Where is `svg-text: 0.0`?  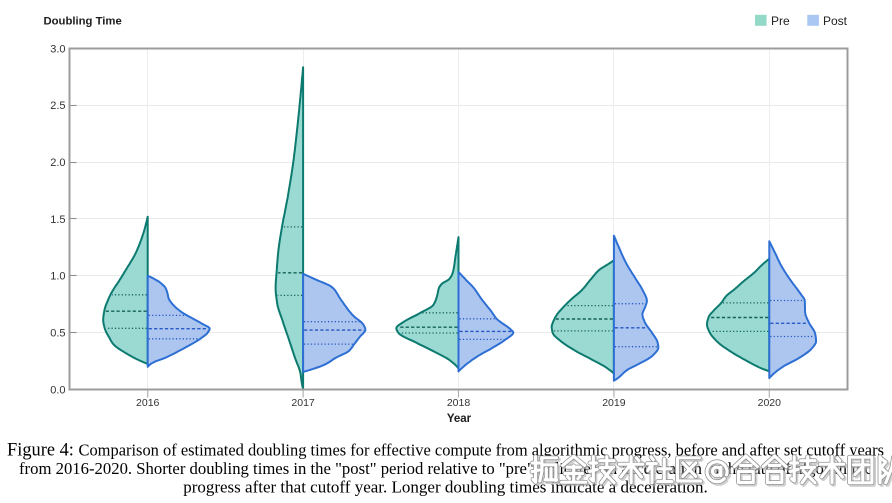
svg-text: 0.0 is located at coordinates (57, 390).